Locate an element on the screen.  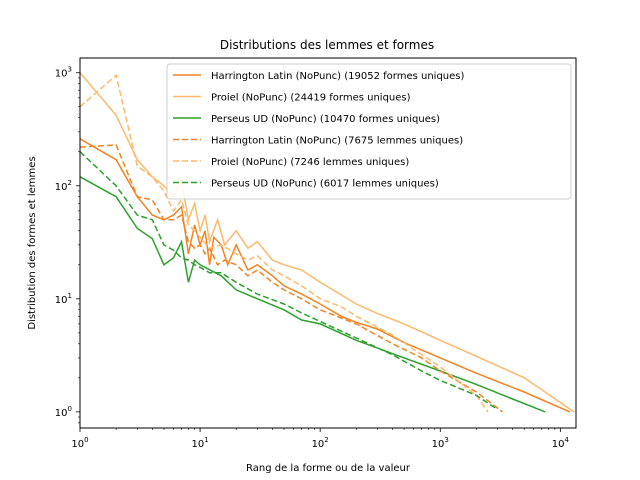
x-tick-label: 10¹ is located at coordinates (199, 443).